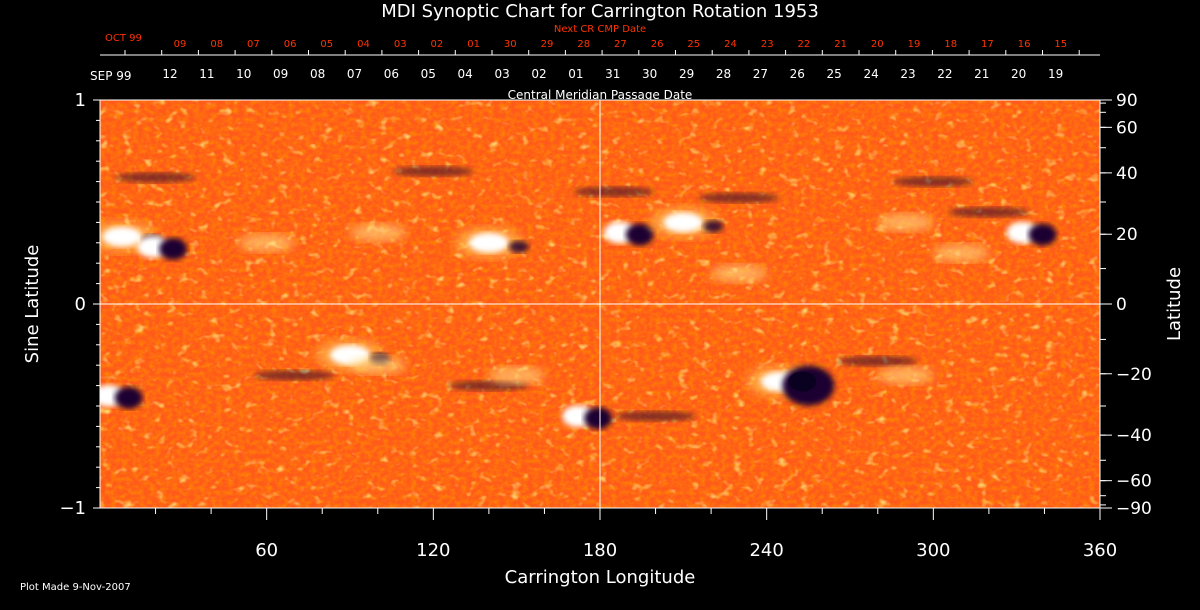 This screenshot has height=610, width=1200. What do you see at coordinates (1127, 235) in the screenshot?
I see `right-tick-label: 20` at bounding box center [1127, 235].